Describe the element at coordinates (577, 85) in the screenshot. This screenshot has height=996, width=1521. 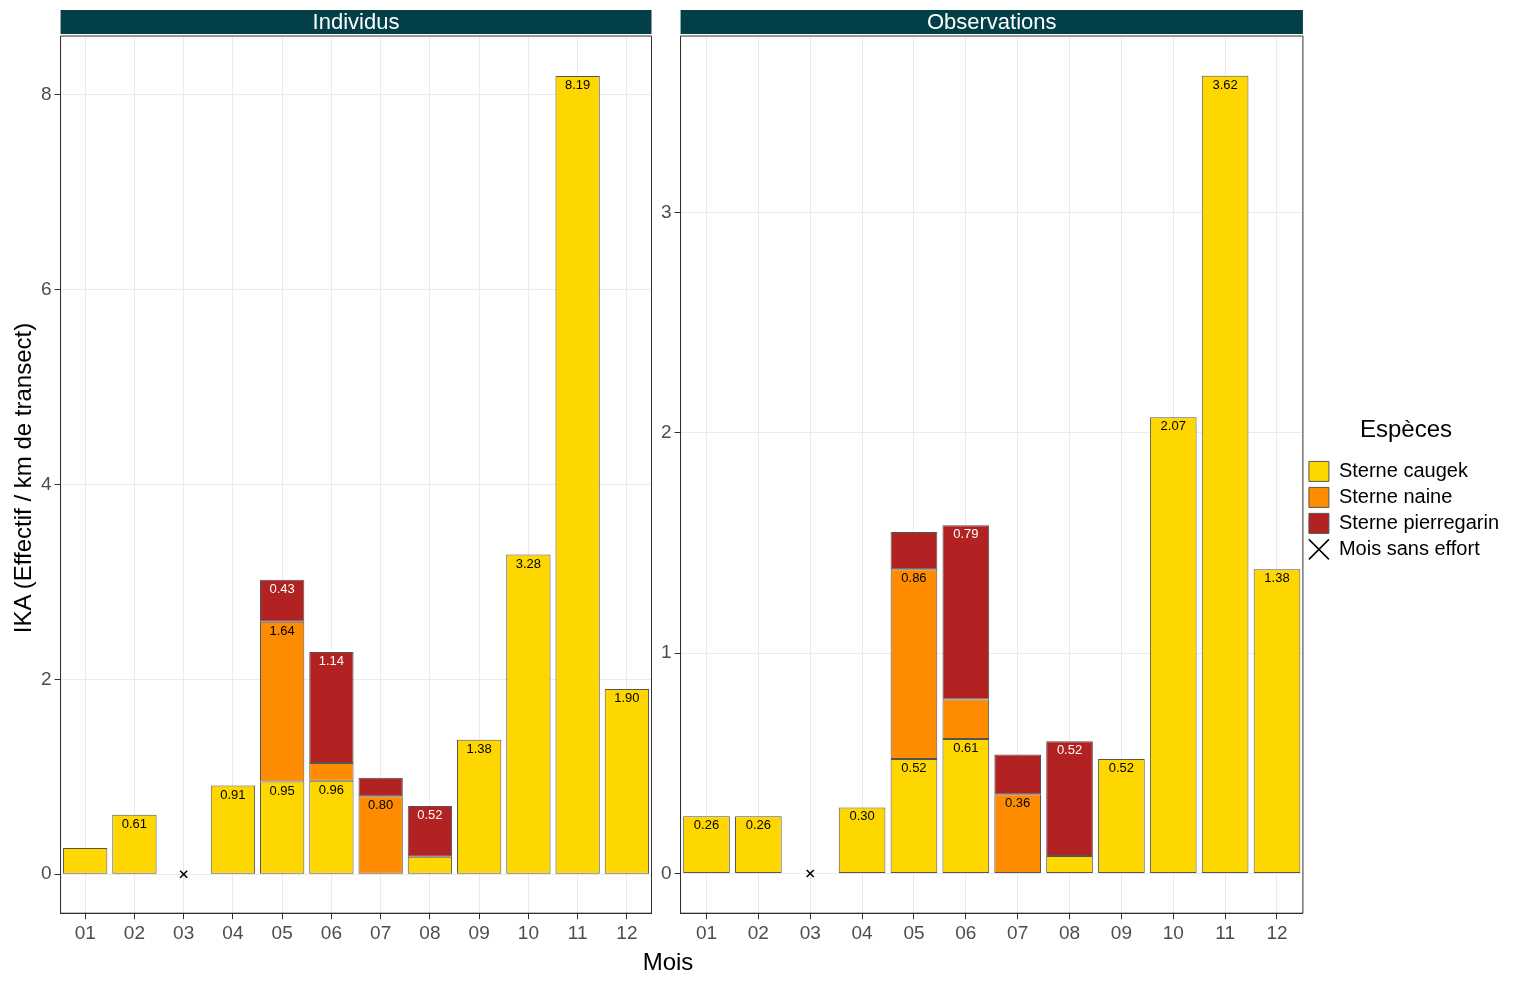
I see `data-label: 8.19` at that location.